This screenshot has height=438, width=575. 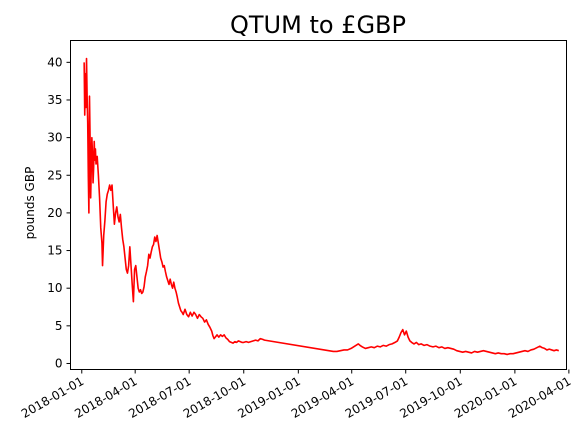 I want to click on y-tick-label: 20, so click(x=54, y=213).